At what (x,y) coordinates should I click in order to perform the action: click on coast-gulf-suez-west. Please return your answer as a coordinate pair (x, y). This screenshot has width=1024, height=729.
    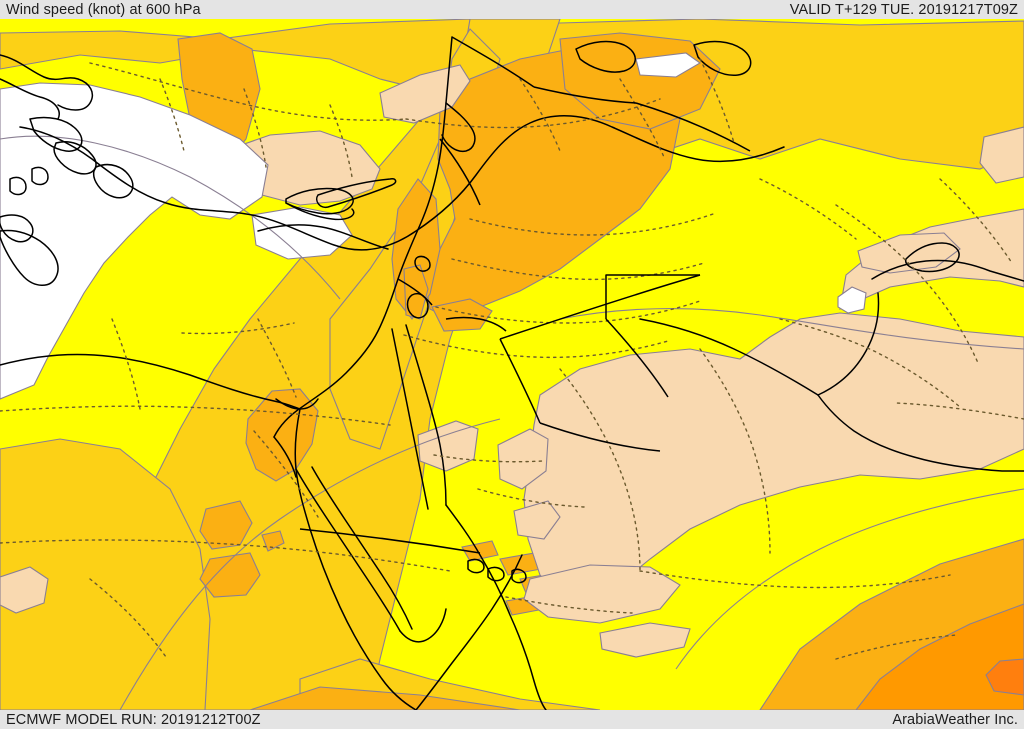
    Looking at the image, I should click on (348, 550).